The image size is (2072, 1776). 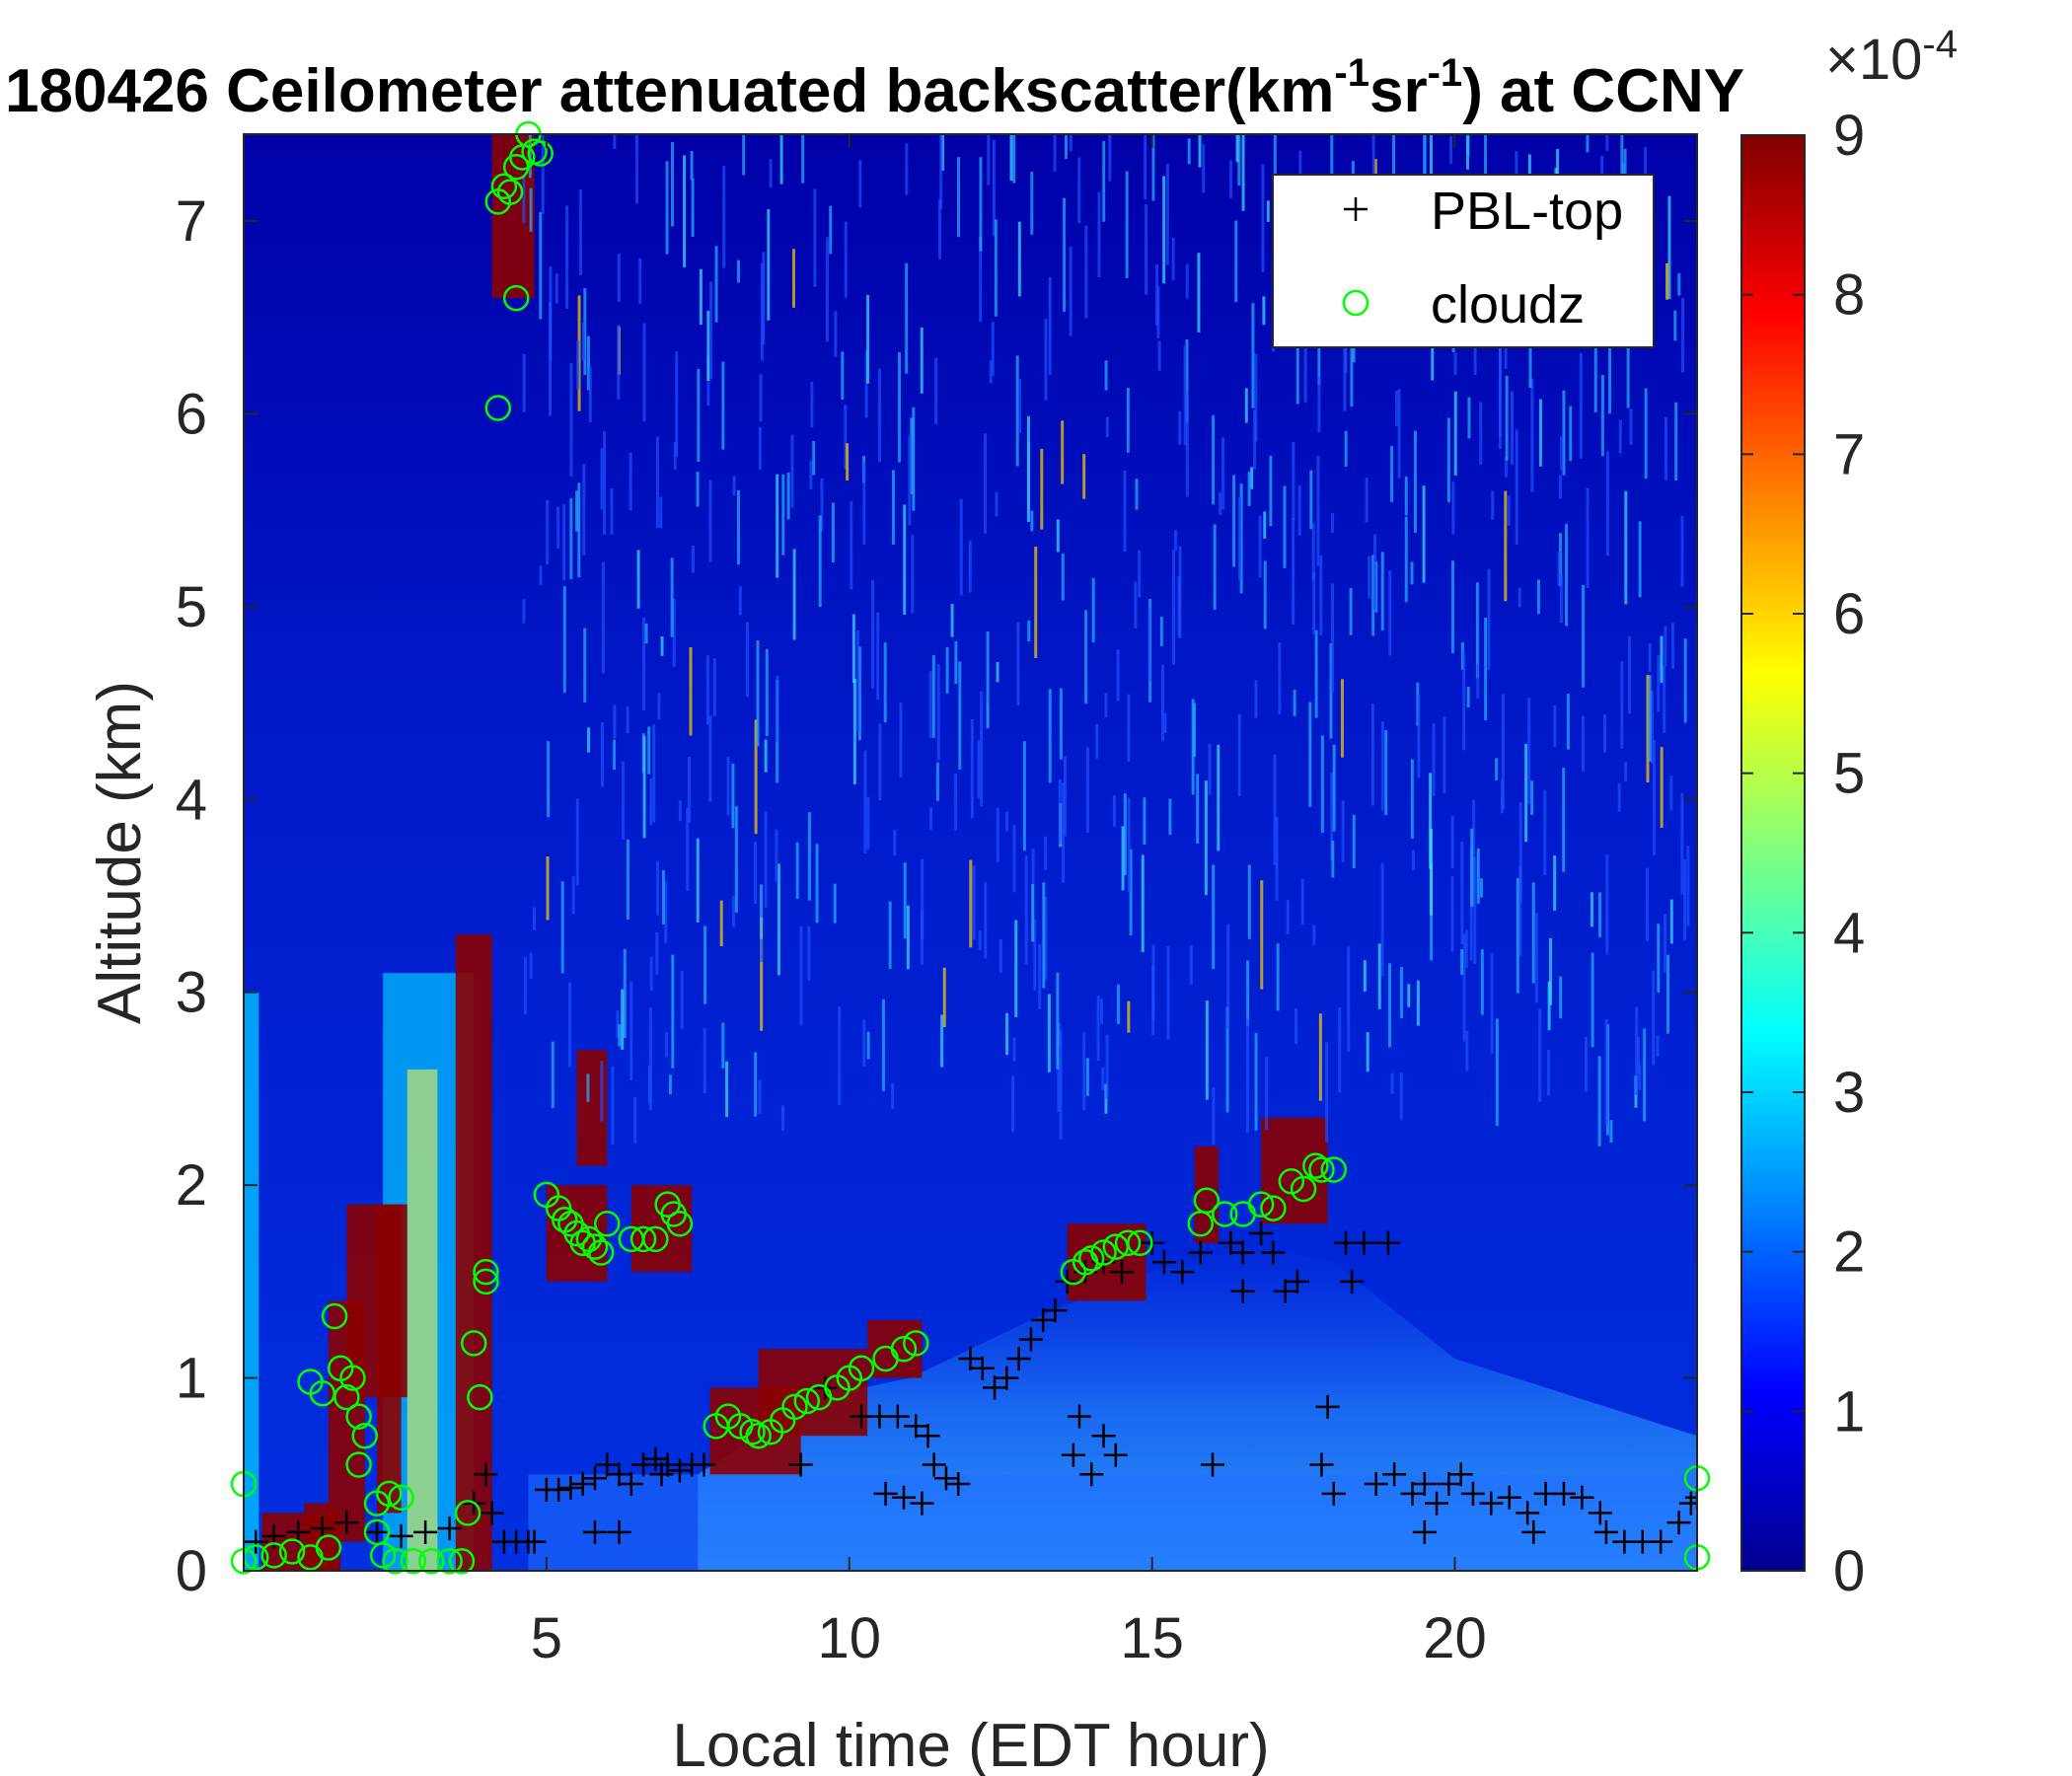 What do you see at coordinates (192, 800) in the screenshot?
I see `y-tick-label: 4` at bounding box center [192, 800].